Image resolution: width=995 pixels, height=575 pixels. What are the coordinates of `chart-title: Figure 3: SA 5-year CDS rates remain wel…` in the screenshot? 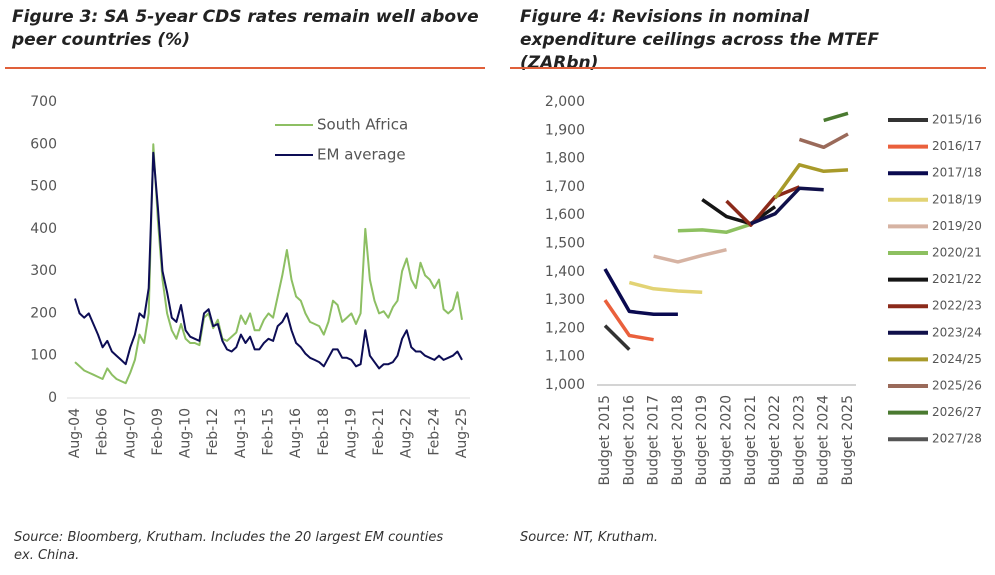 It's located at (245, 28).